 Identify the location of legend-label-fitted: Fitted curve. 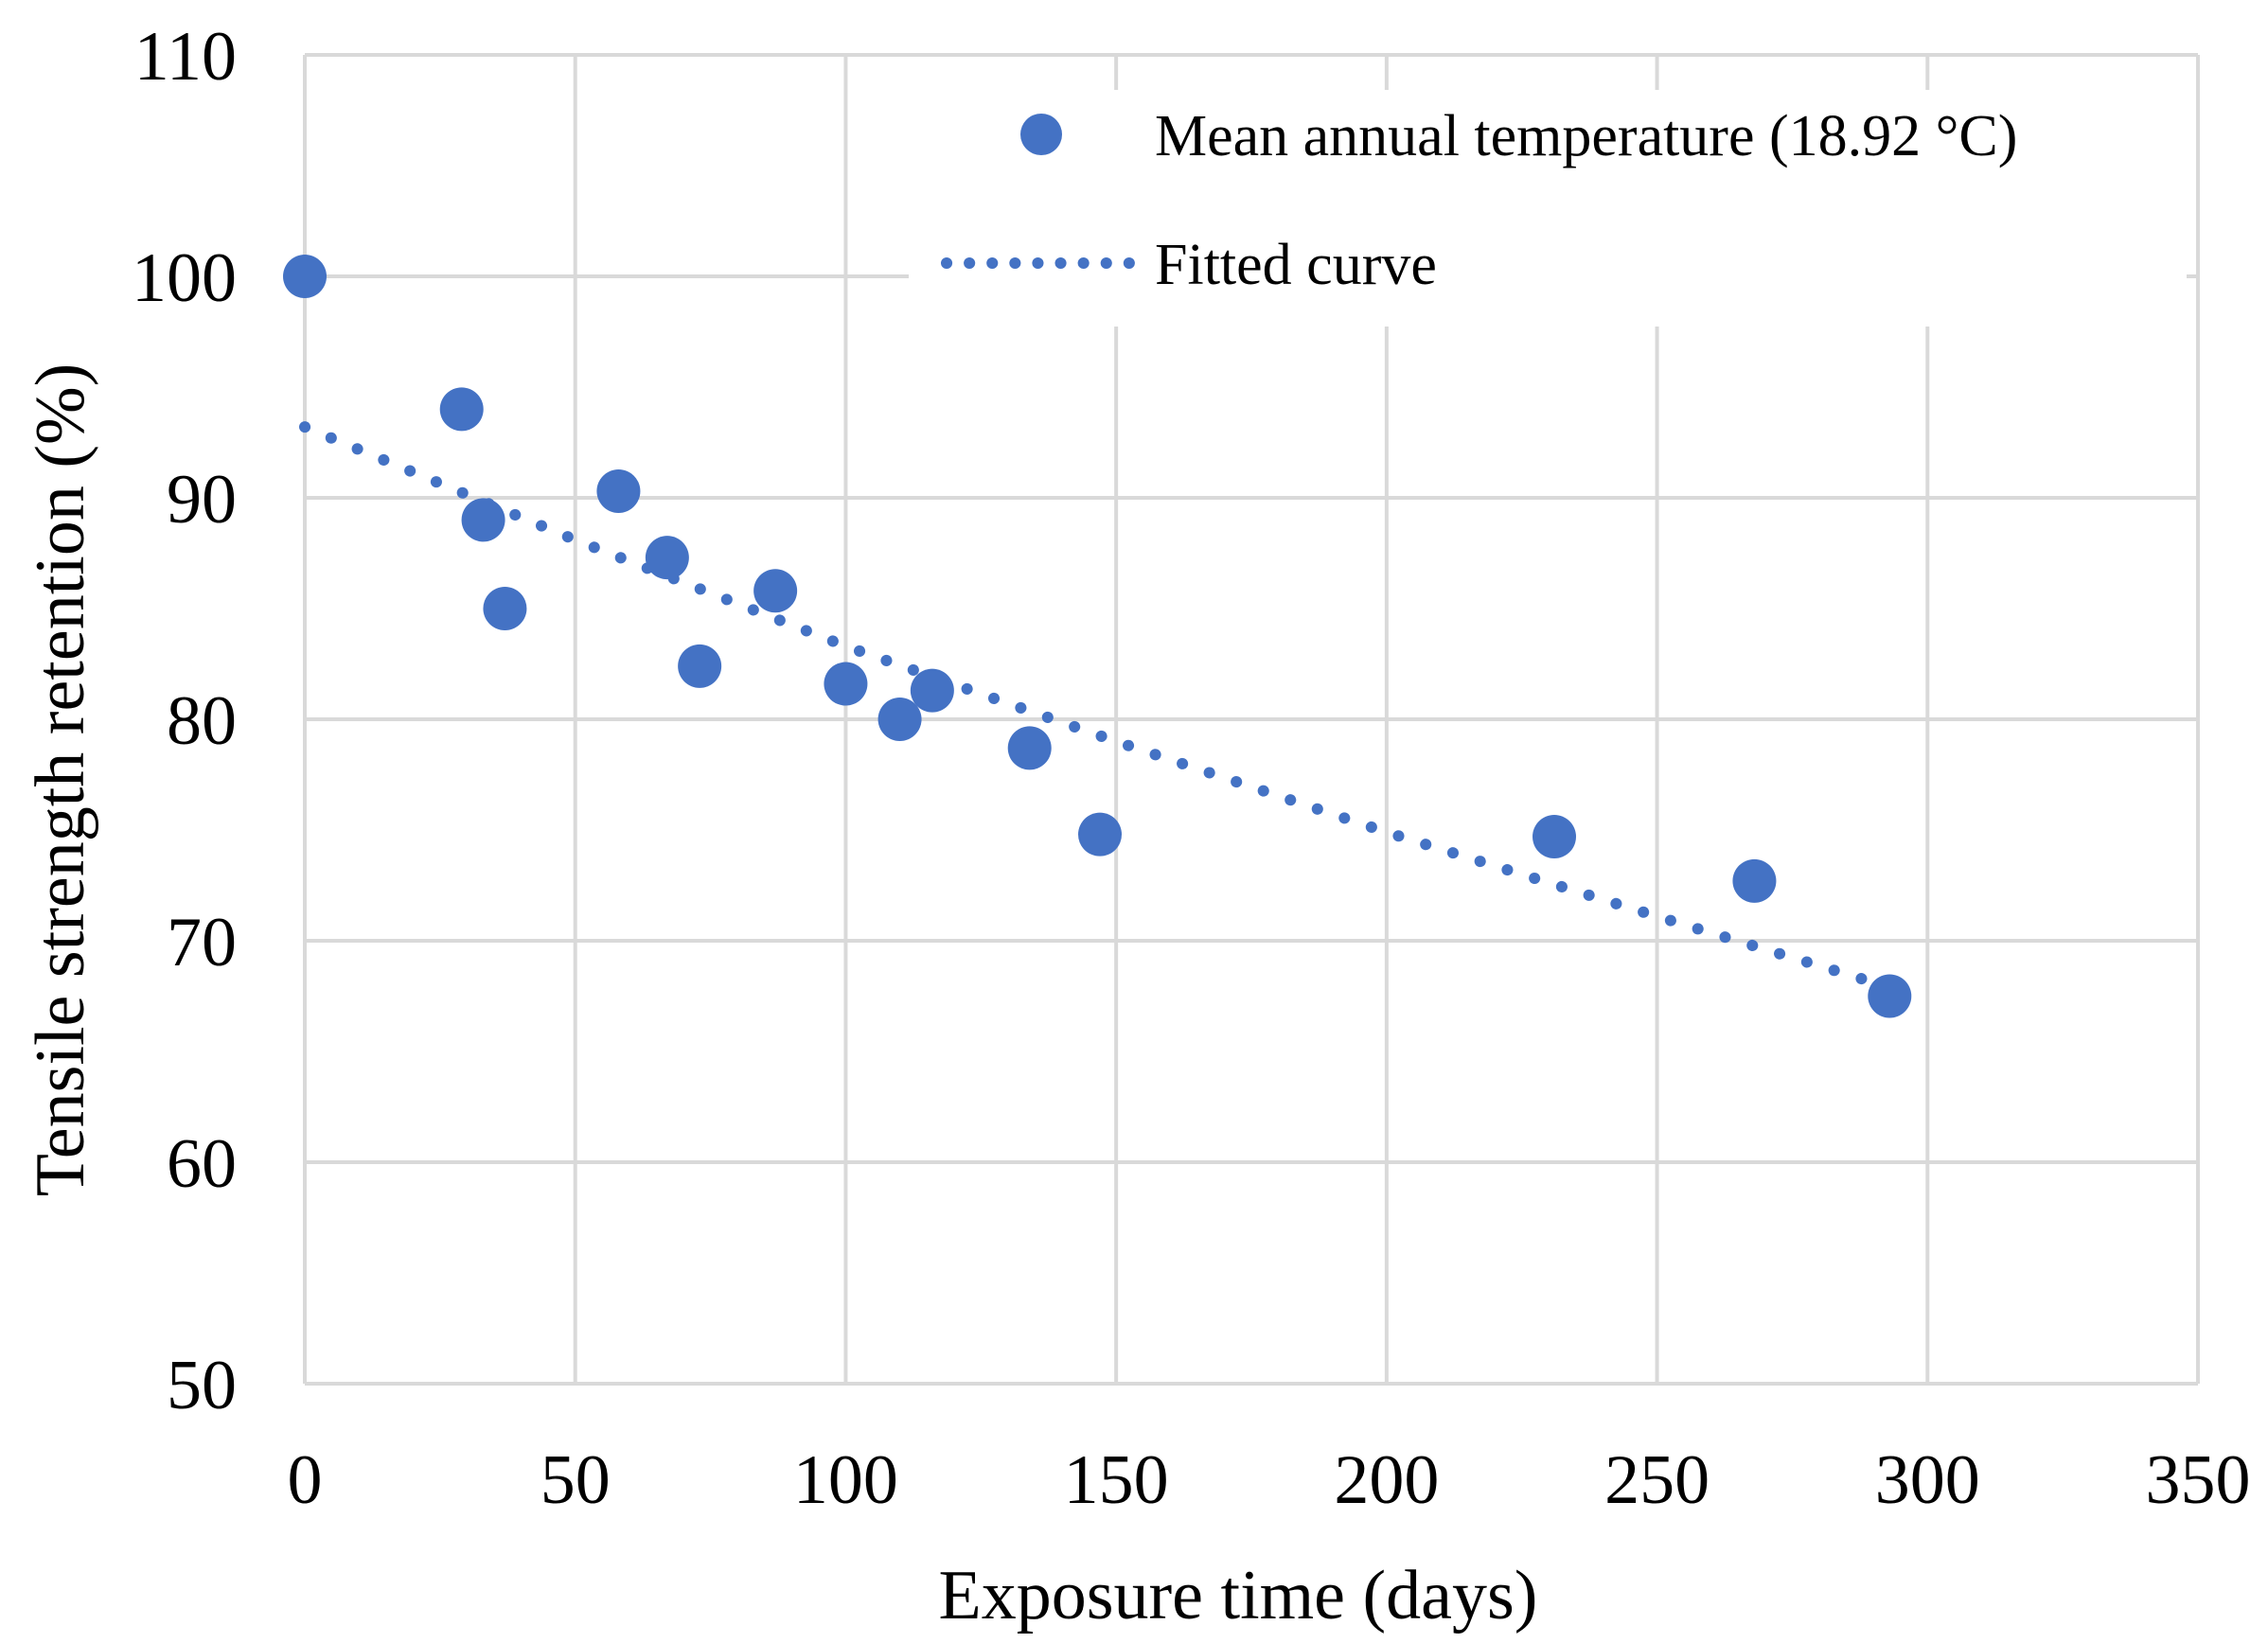
(1296, 265).